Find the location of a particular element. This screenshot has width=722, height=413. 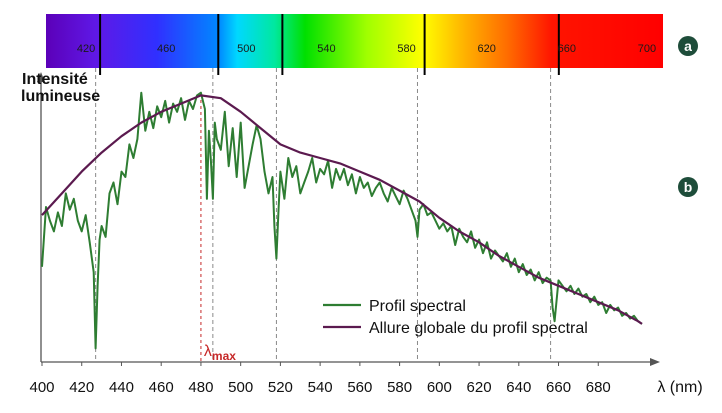

panel-a-badge: a is located at coordinates (688, 46).